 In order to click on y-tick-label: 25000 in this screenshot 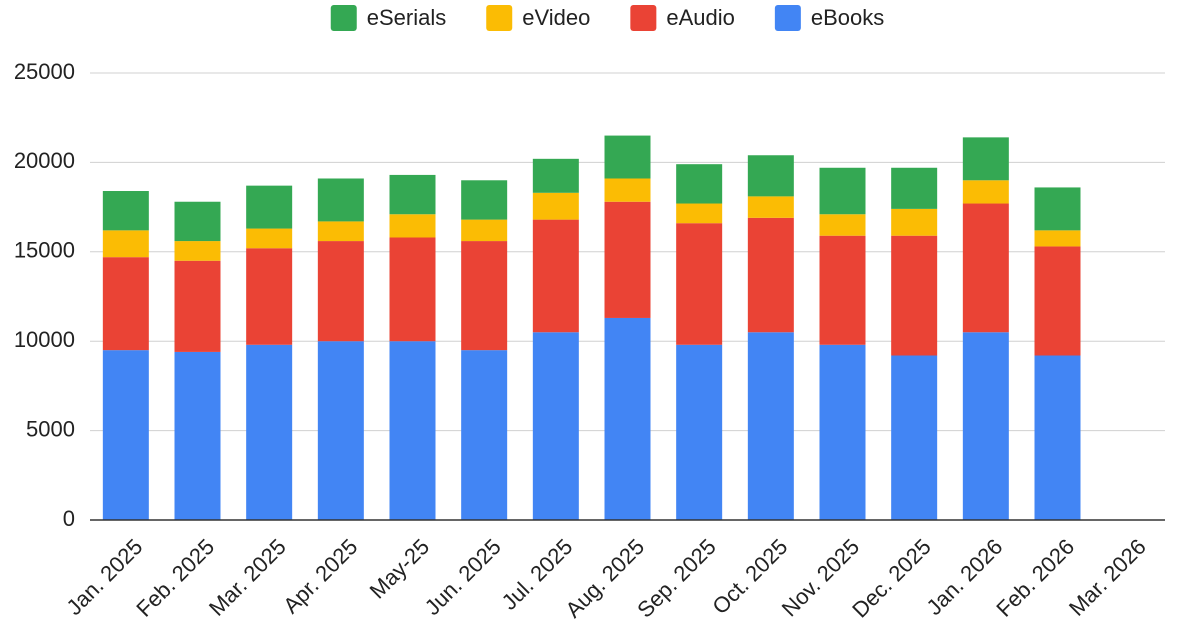, I will do `click(44, 71)`.